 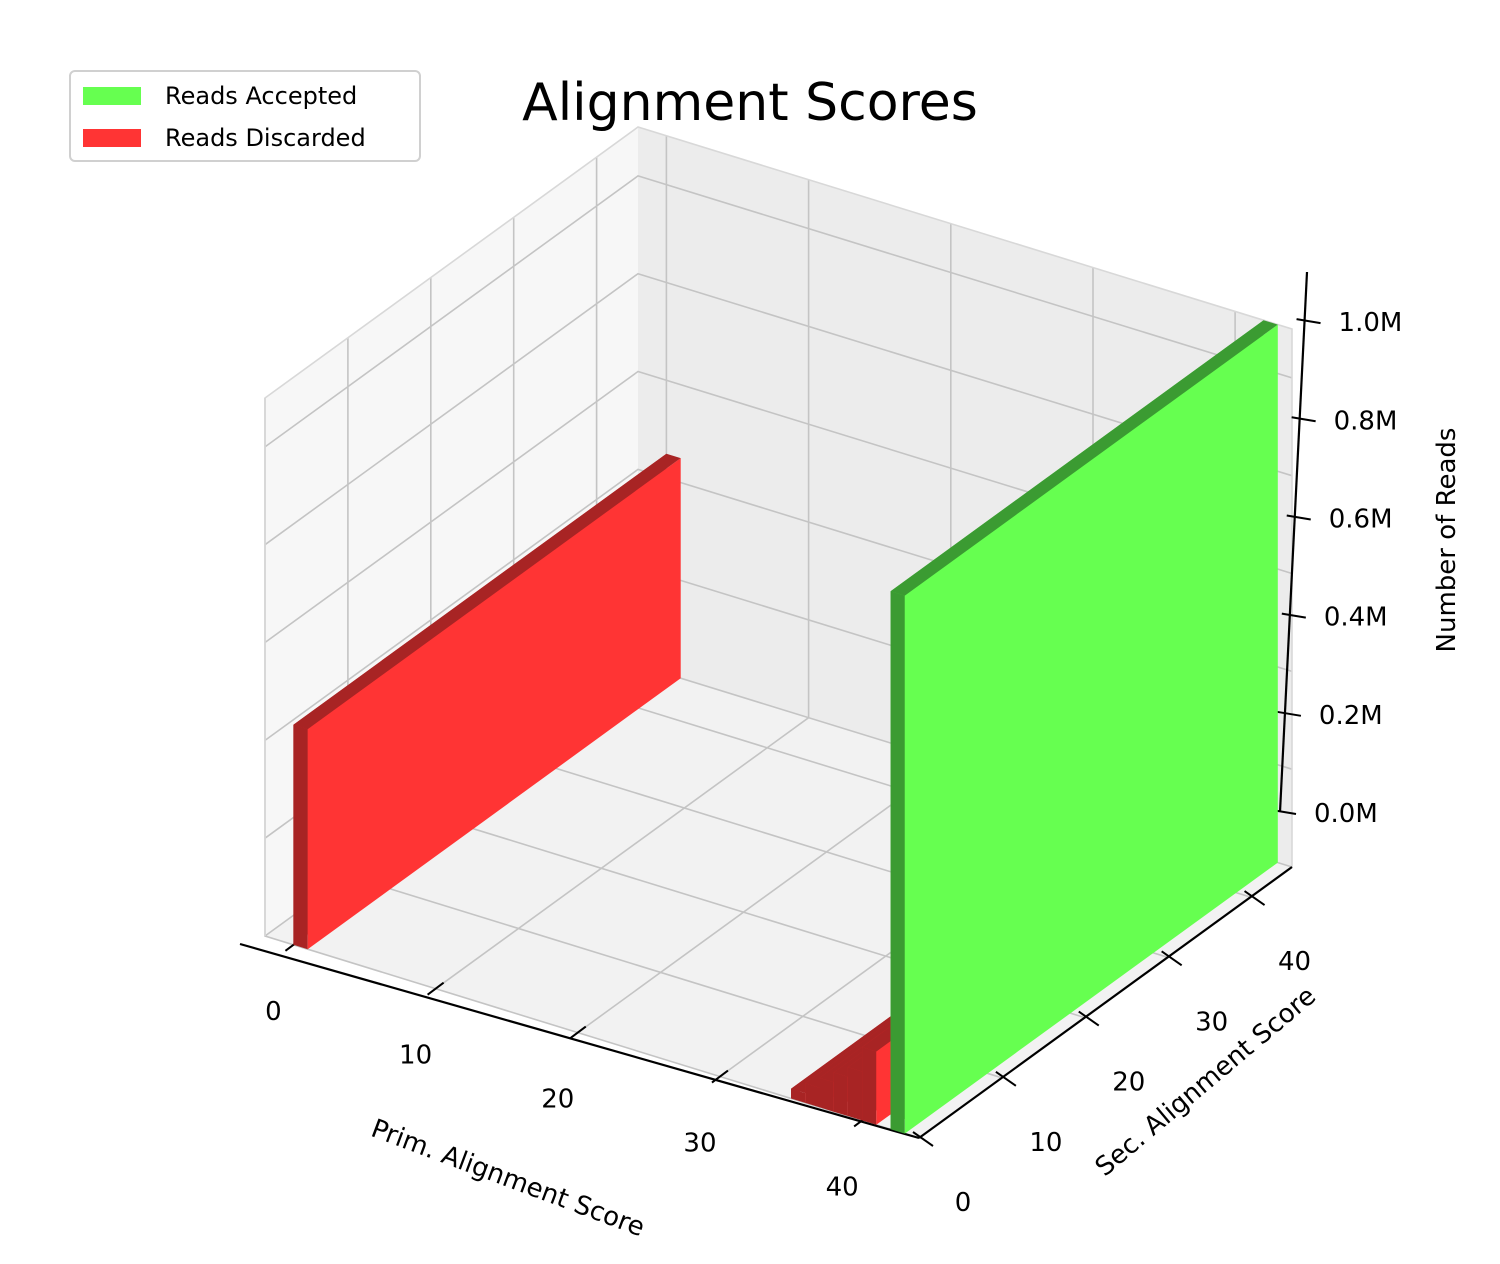 What do you see at coordinates (557, 1100) in the screenshot?
I see `x-tick-label: 20` at bounding box center [557, 1100].